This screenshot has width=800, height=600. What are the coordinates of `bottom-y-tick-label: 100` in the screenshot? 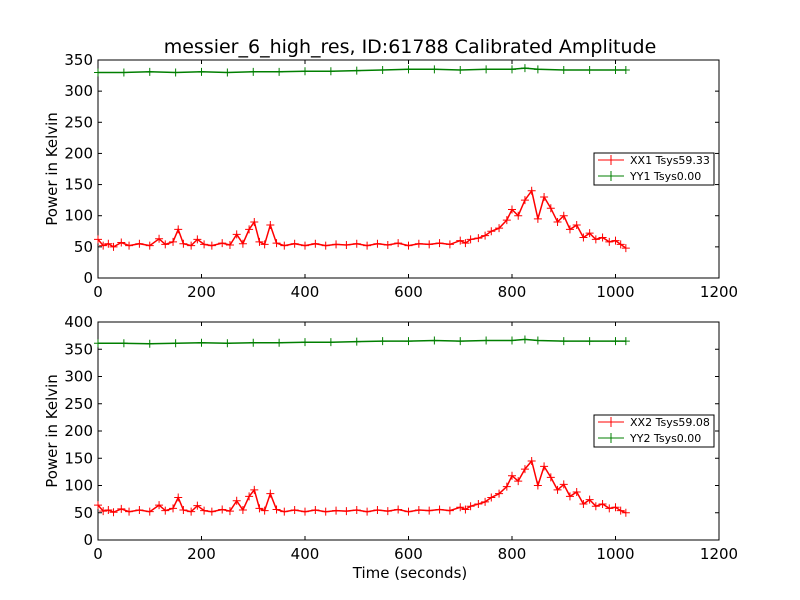 It's located at (78, 486).